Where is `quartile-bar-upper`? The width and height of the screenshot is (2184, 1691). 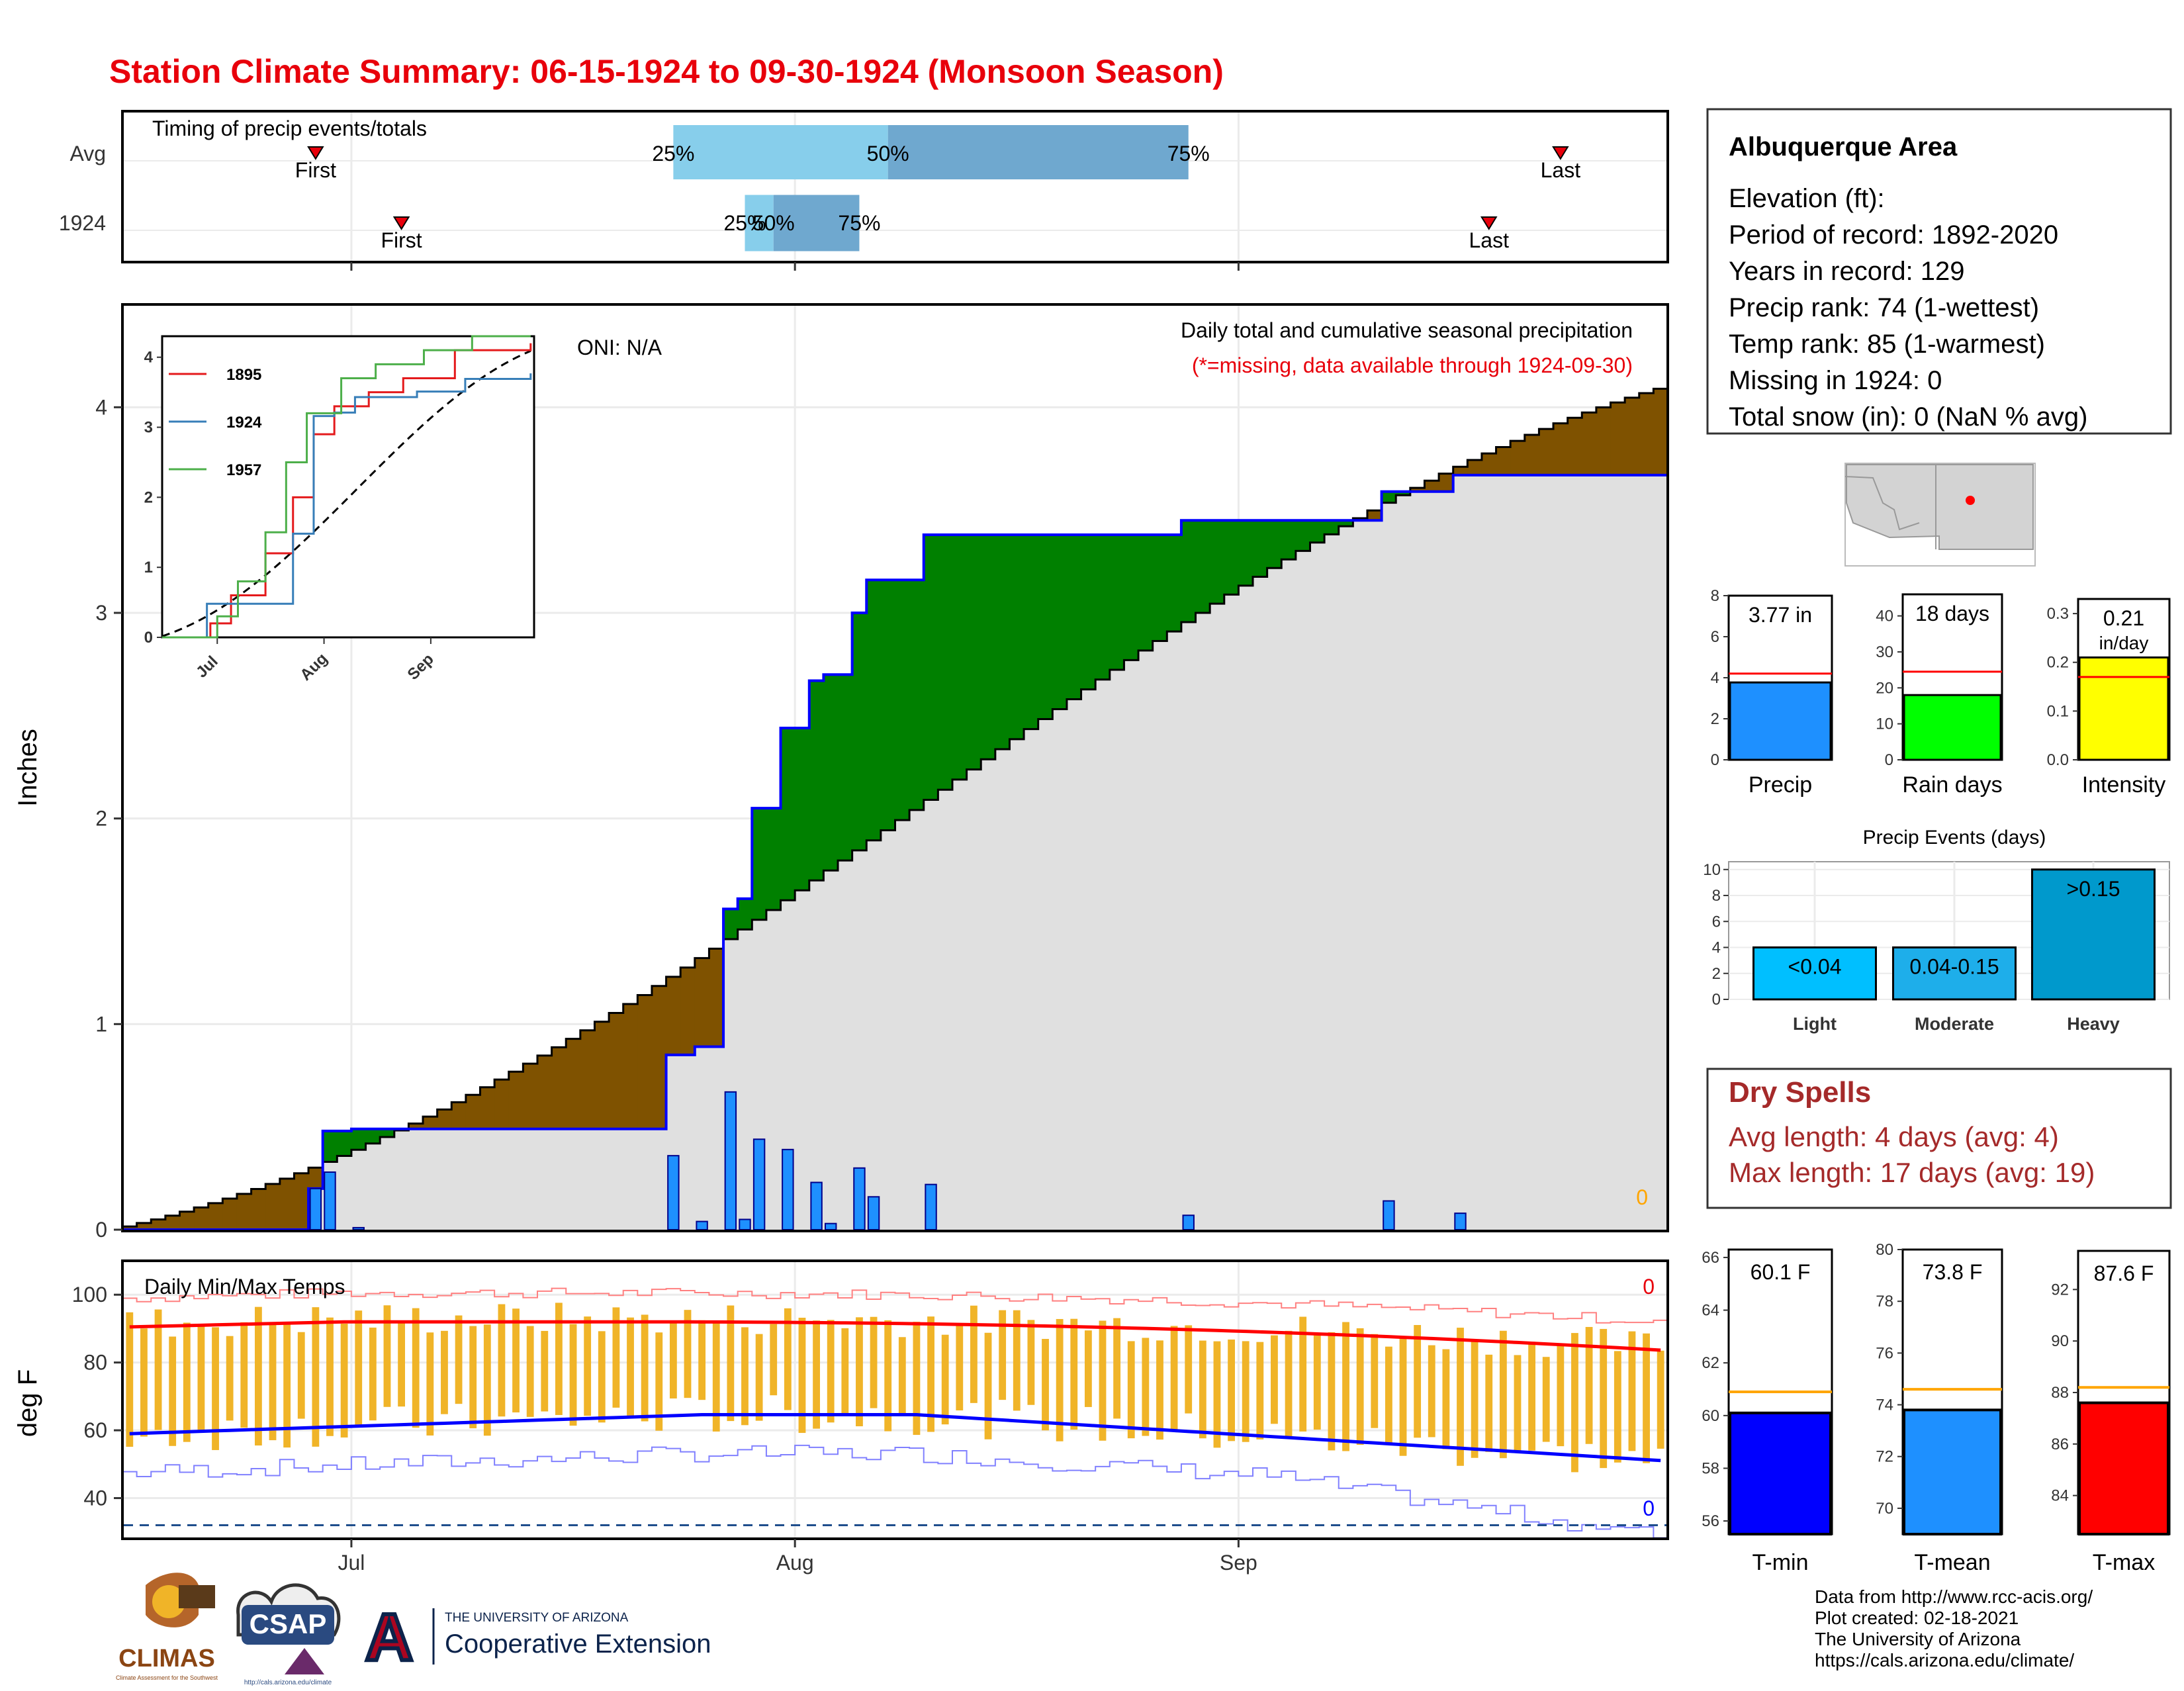 quartile-bar-upper is located at coordinates (816, 223).